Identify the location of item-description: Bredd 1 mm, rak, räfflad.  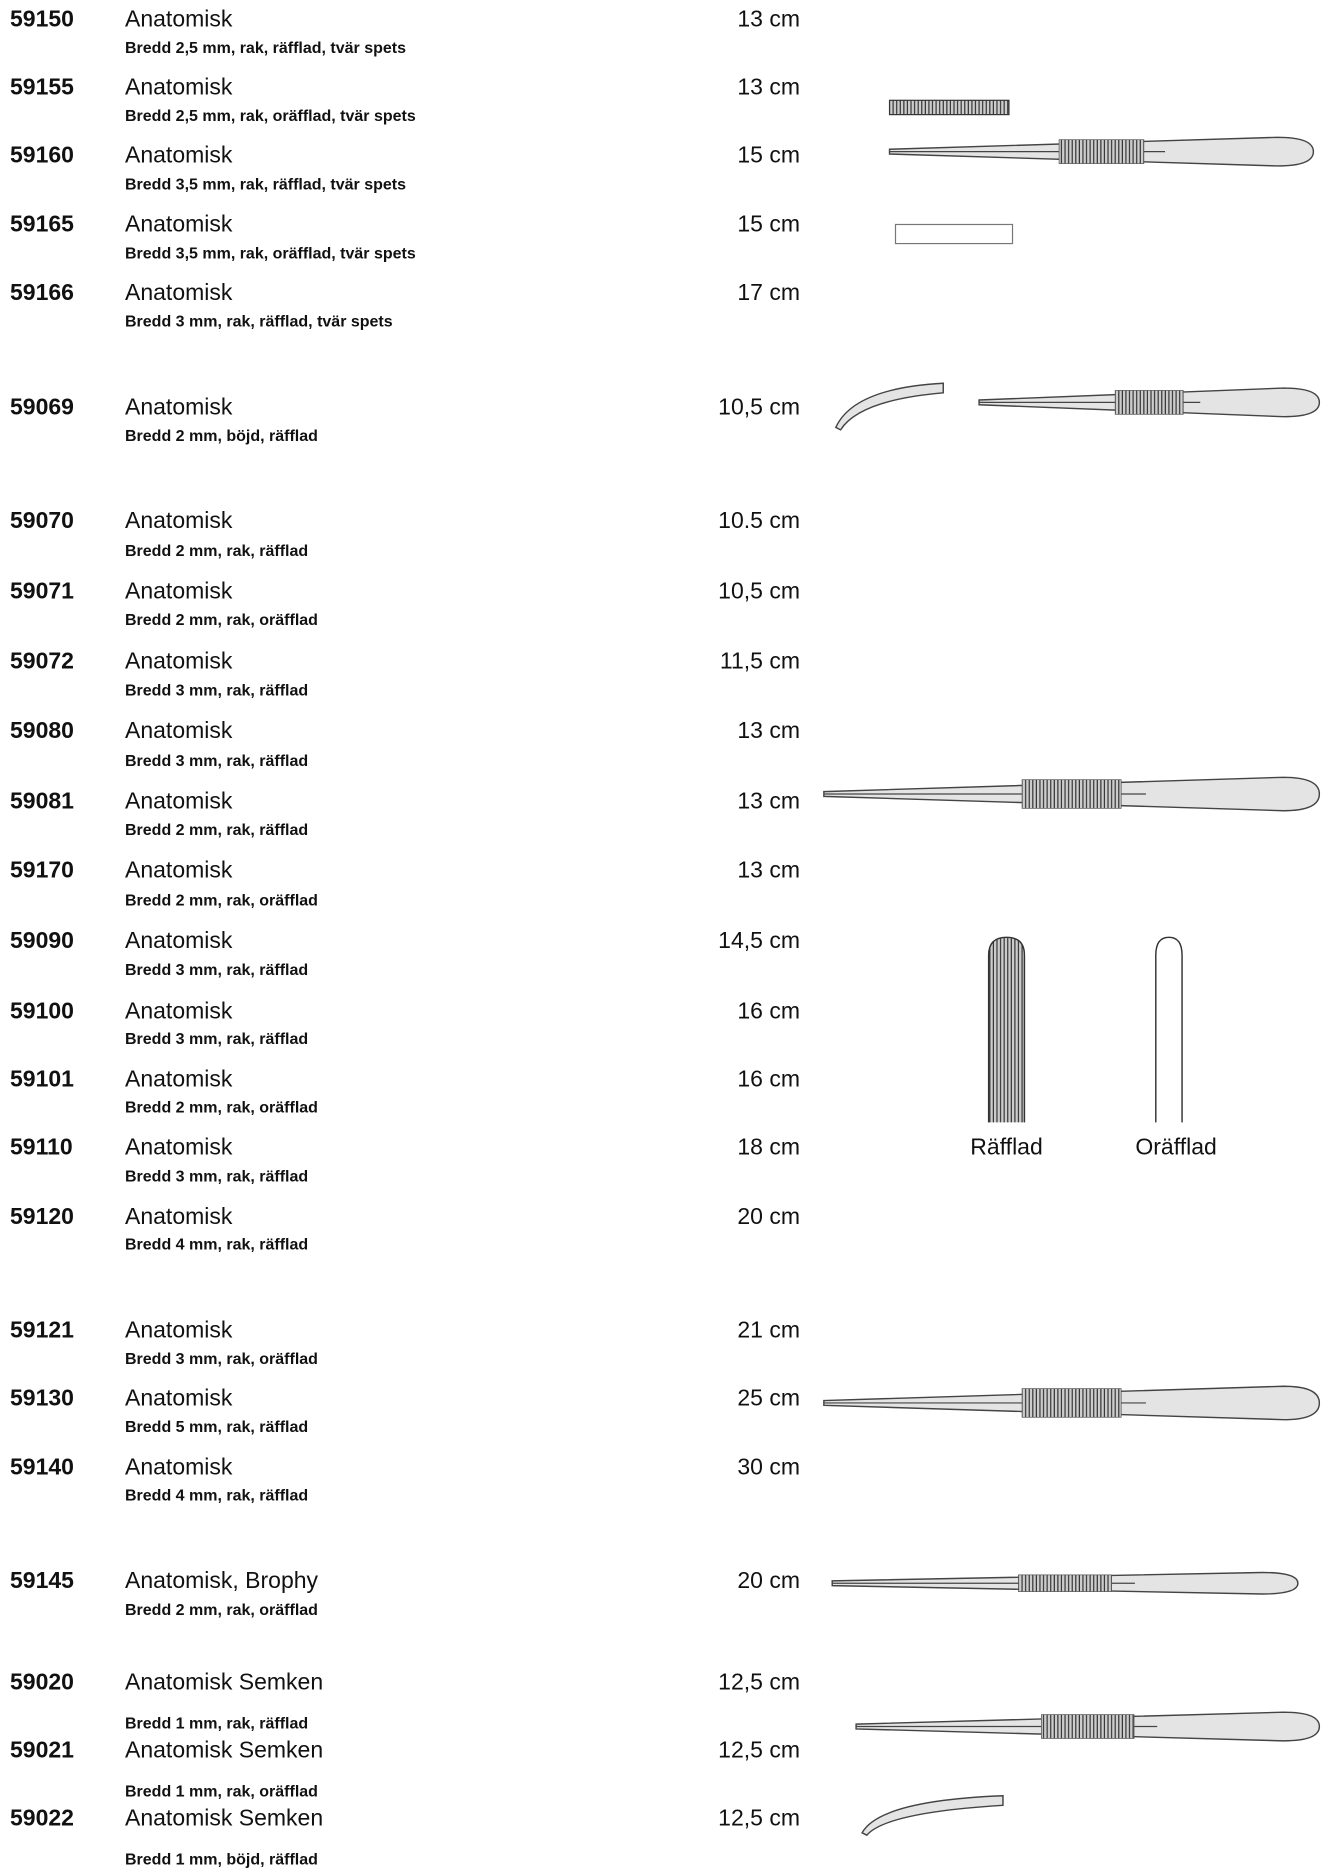
(216, 1723).